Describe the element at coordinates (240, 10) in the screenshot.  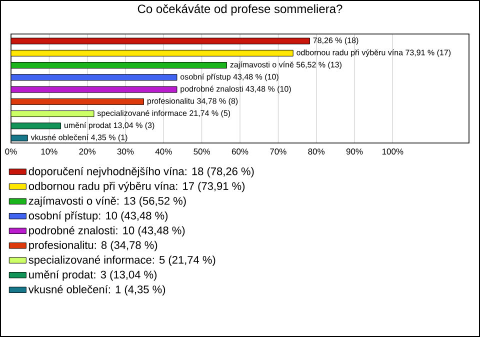
I see `chart-title: Co očekáváte od profese sommeliera?` at that location.